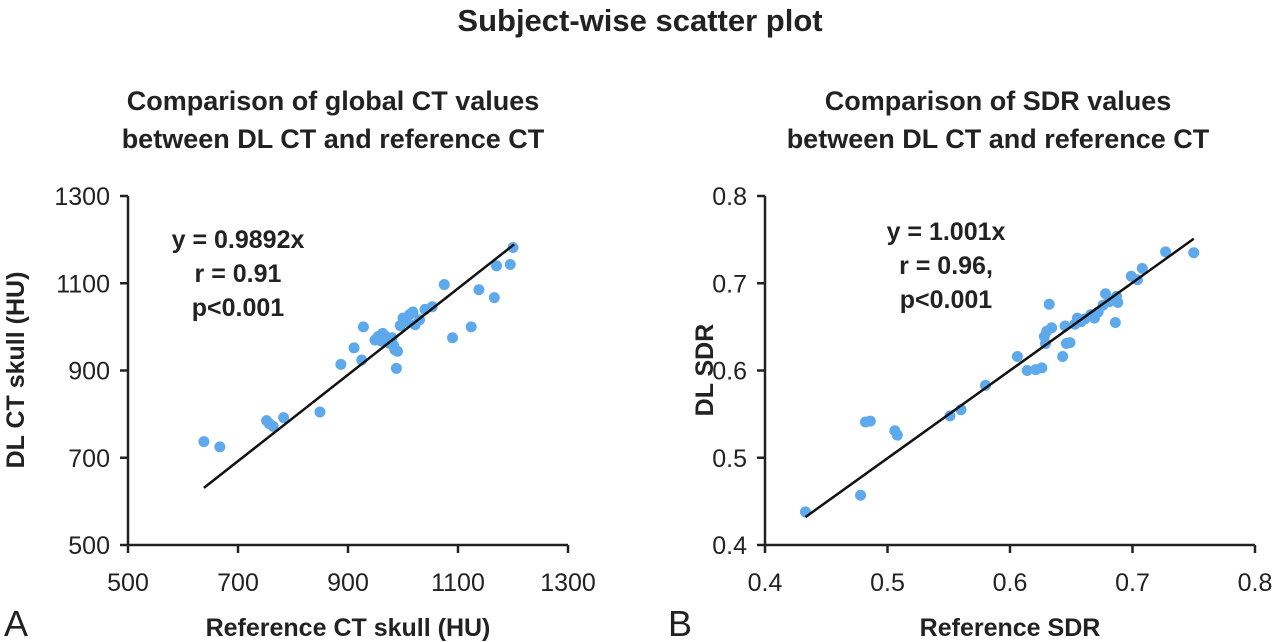 The height and width of the screenshot is (642, 1280). I want to click on regression-annotation: y = 0.9892x, so click(238, 240).